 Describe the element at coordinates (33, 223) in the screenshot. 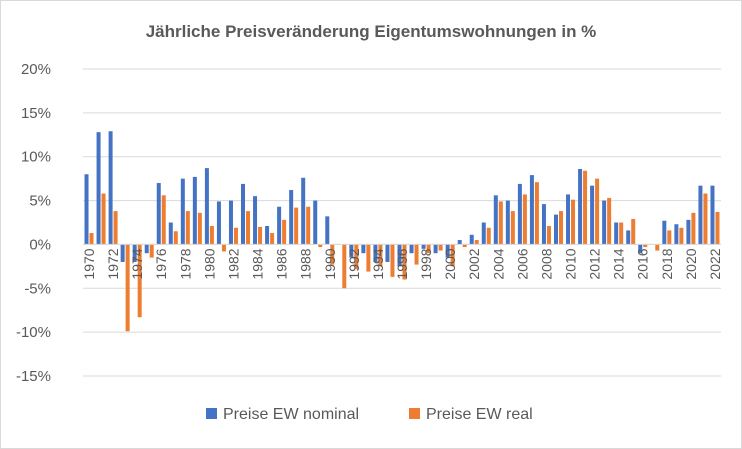

I see `y-axis-ticks: 20% 15% 10% 5% 0% -5% -10% -15%` at that location.